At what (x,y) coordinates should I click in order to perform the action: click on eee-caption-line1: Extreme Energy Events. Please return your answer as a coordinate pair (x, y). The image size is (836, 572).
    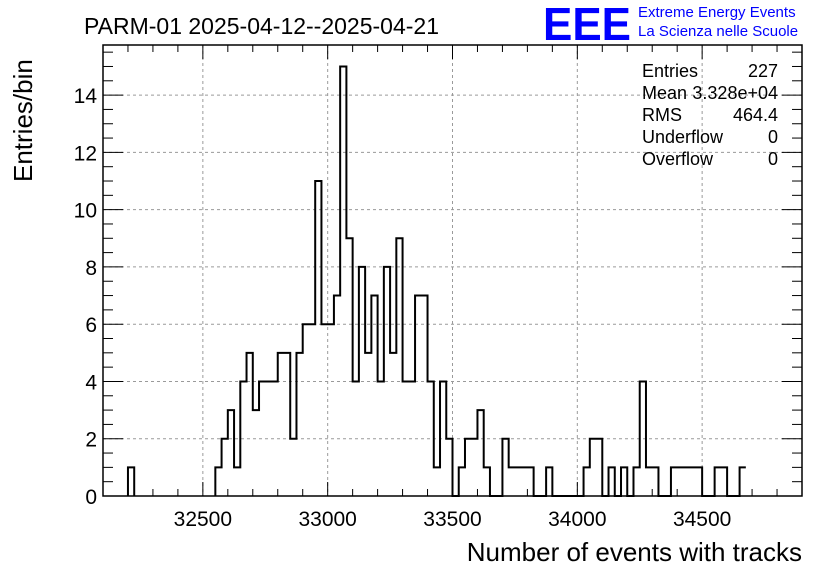
    Looking at the image, I should click on (717, 12).